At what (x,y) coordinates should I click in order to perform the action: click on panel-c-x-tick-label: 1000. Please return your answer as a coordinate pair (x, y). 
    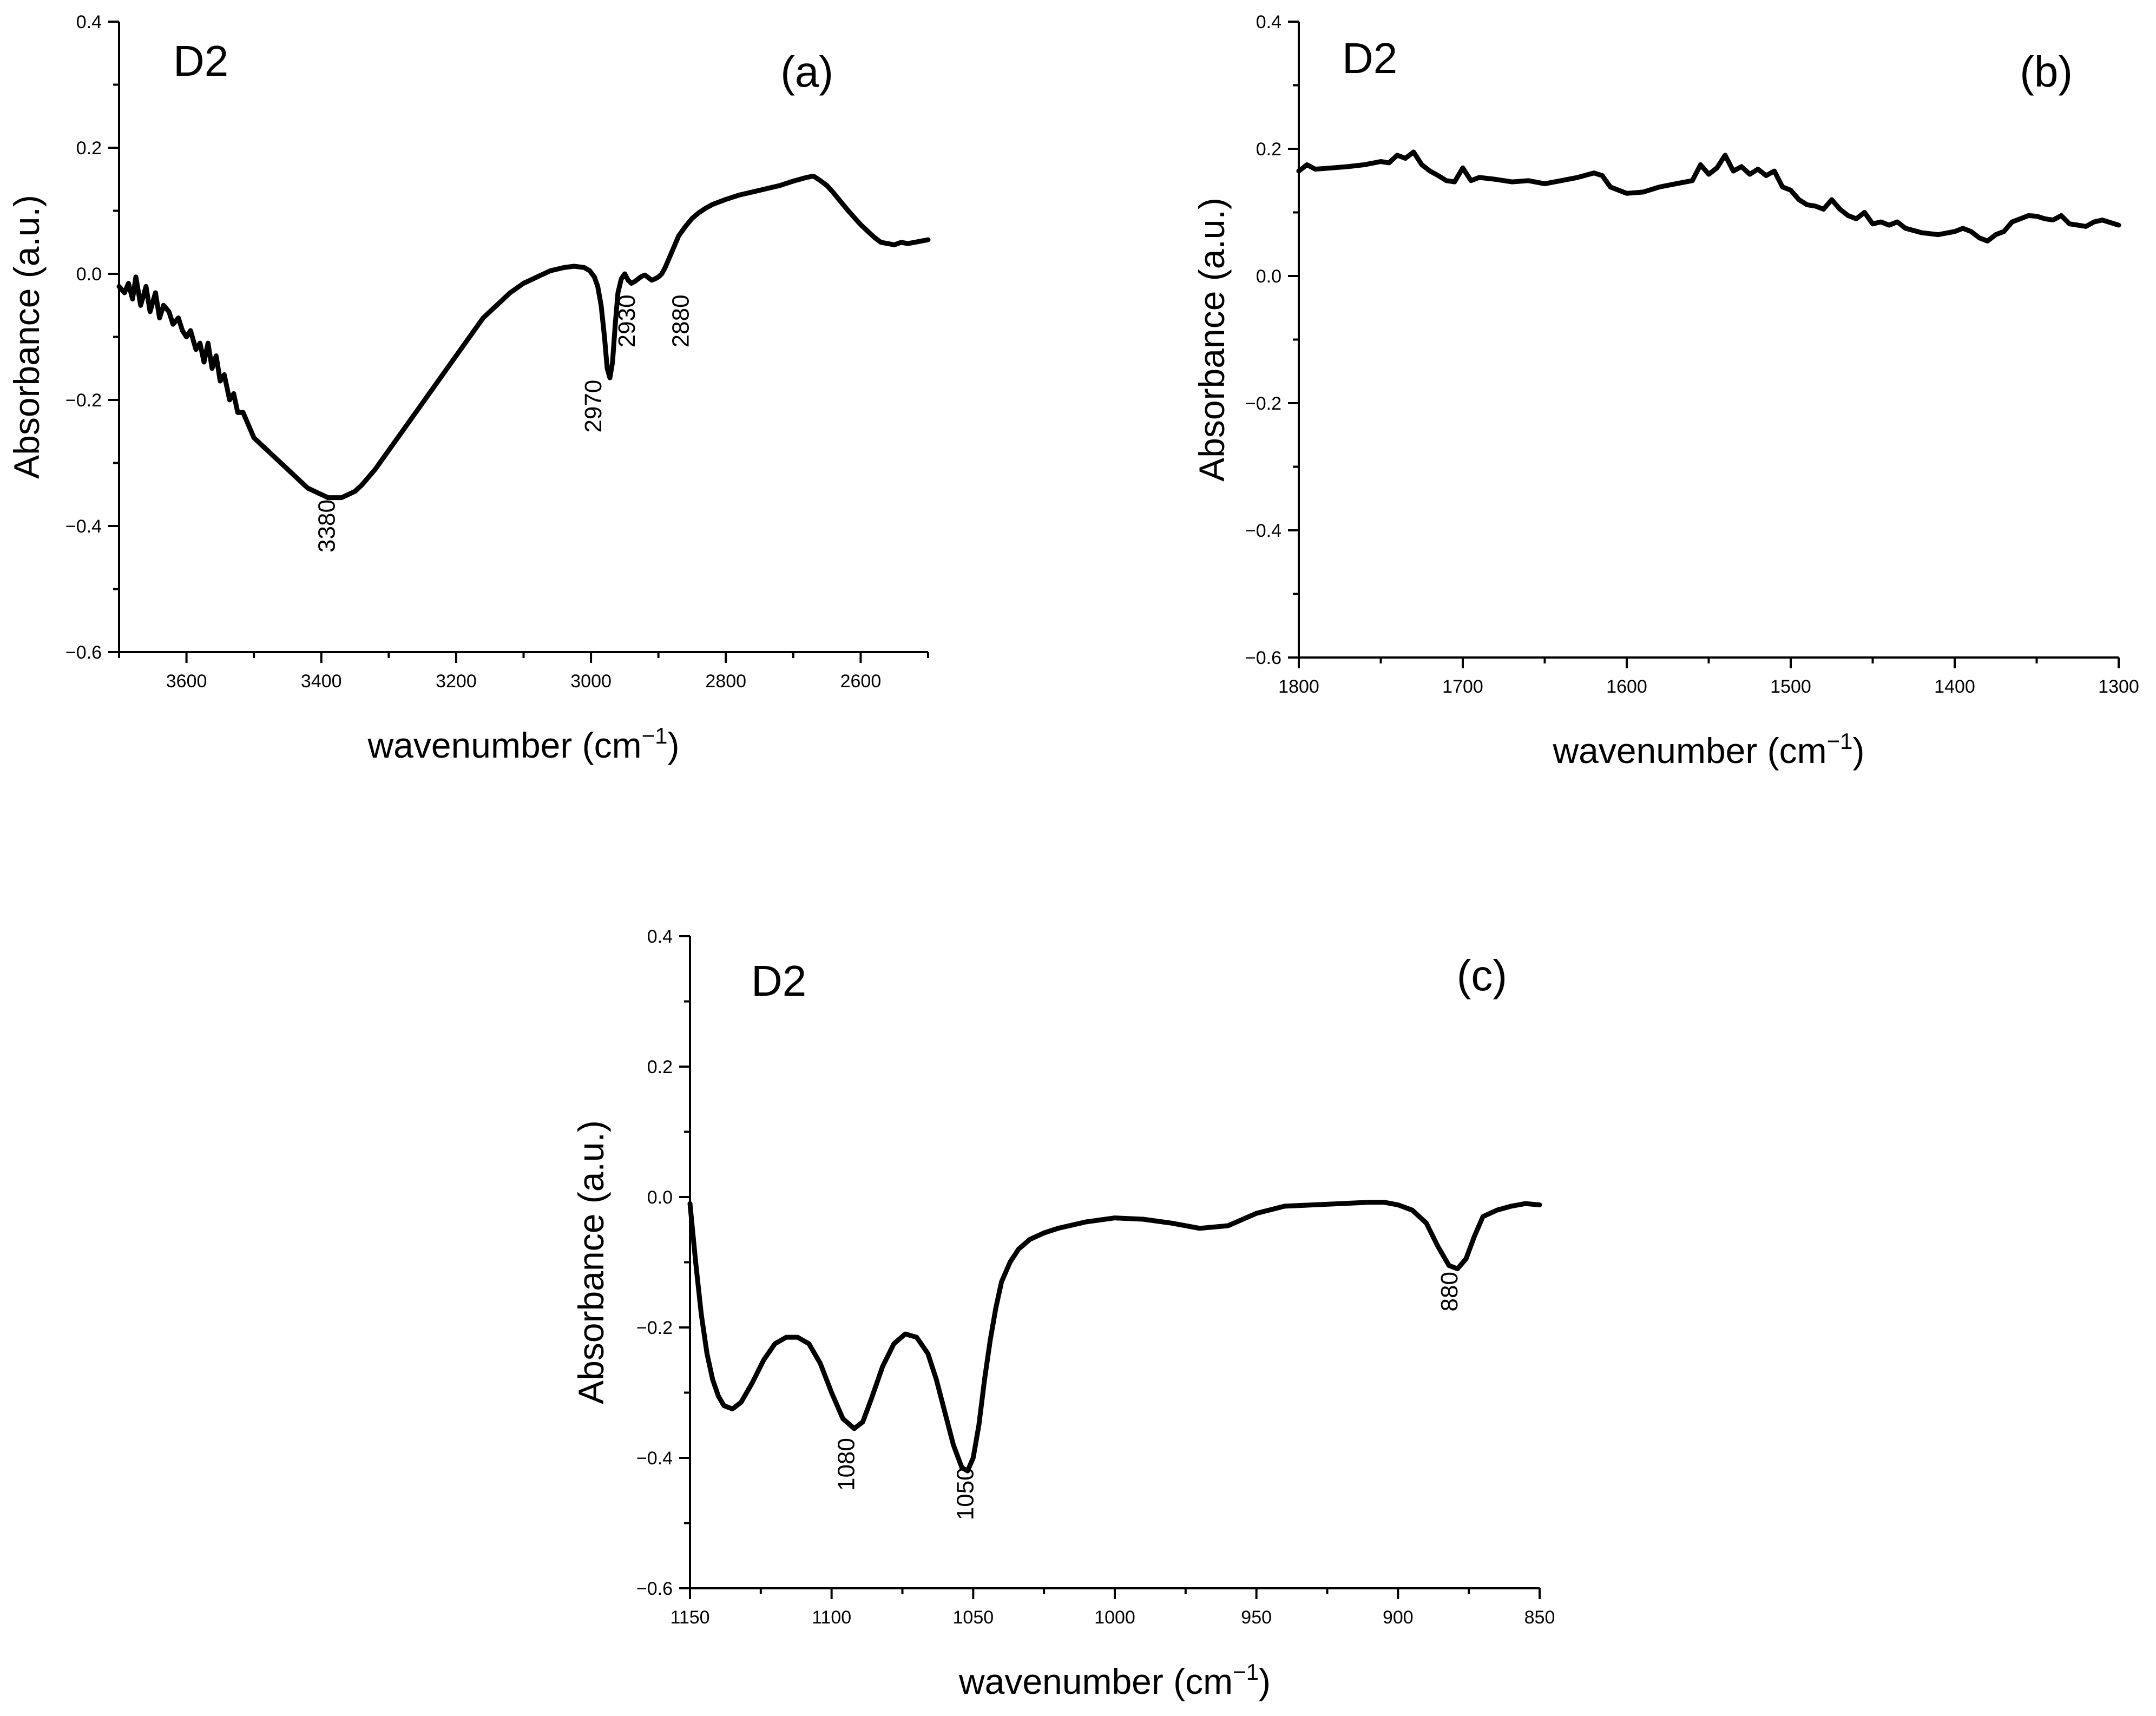
    Looking at the image, I should click on (1114, 1618).